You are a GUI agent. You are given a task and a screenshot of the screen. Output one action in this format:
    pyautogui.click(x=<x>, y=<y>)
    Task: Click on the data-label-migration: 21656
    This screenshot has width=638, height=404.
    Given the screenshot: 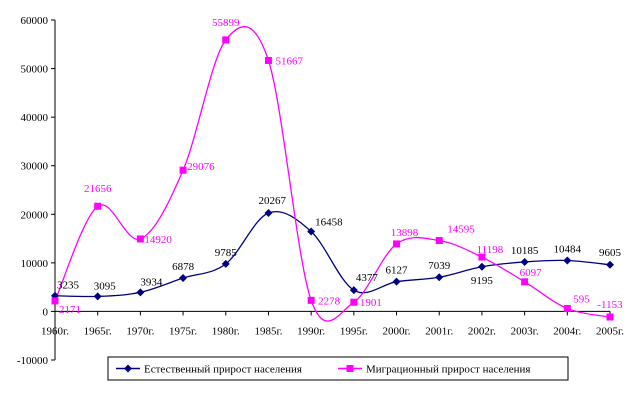 What is the action you would take?
    pyautogui.click(x=98, y=189)
    